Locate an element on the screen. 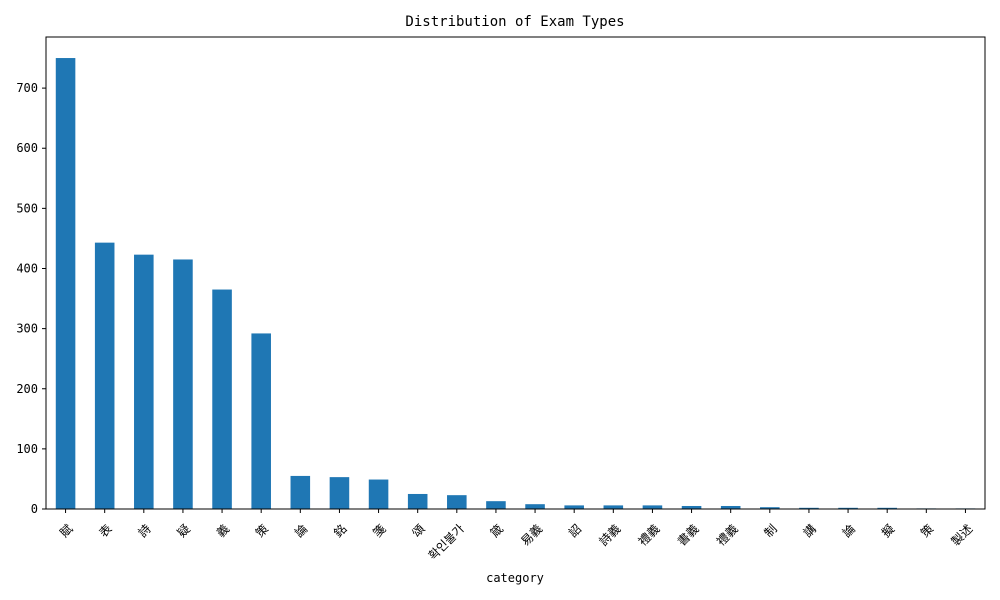 The height and width of the screenshot is (600, 1000). x-tick-label: 書義 is located at coordinates (688, 535).